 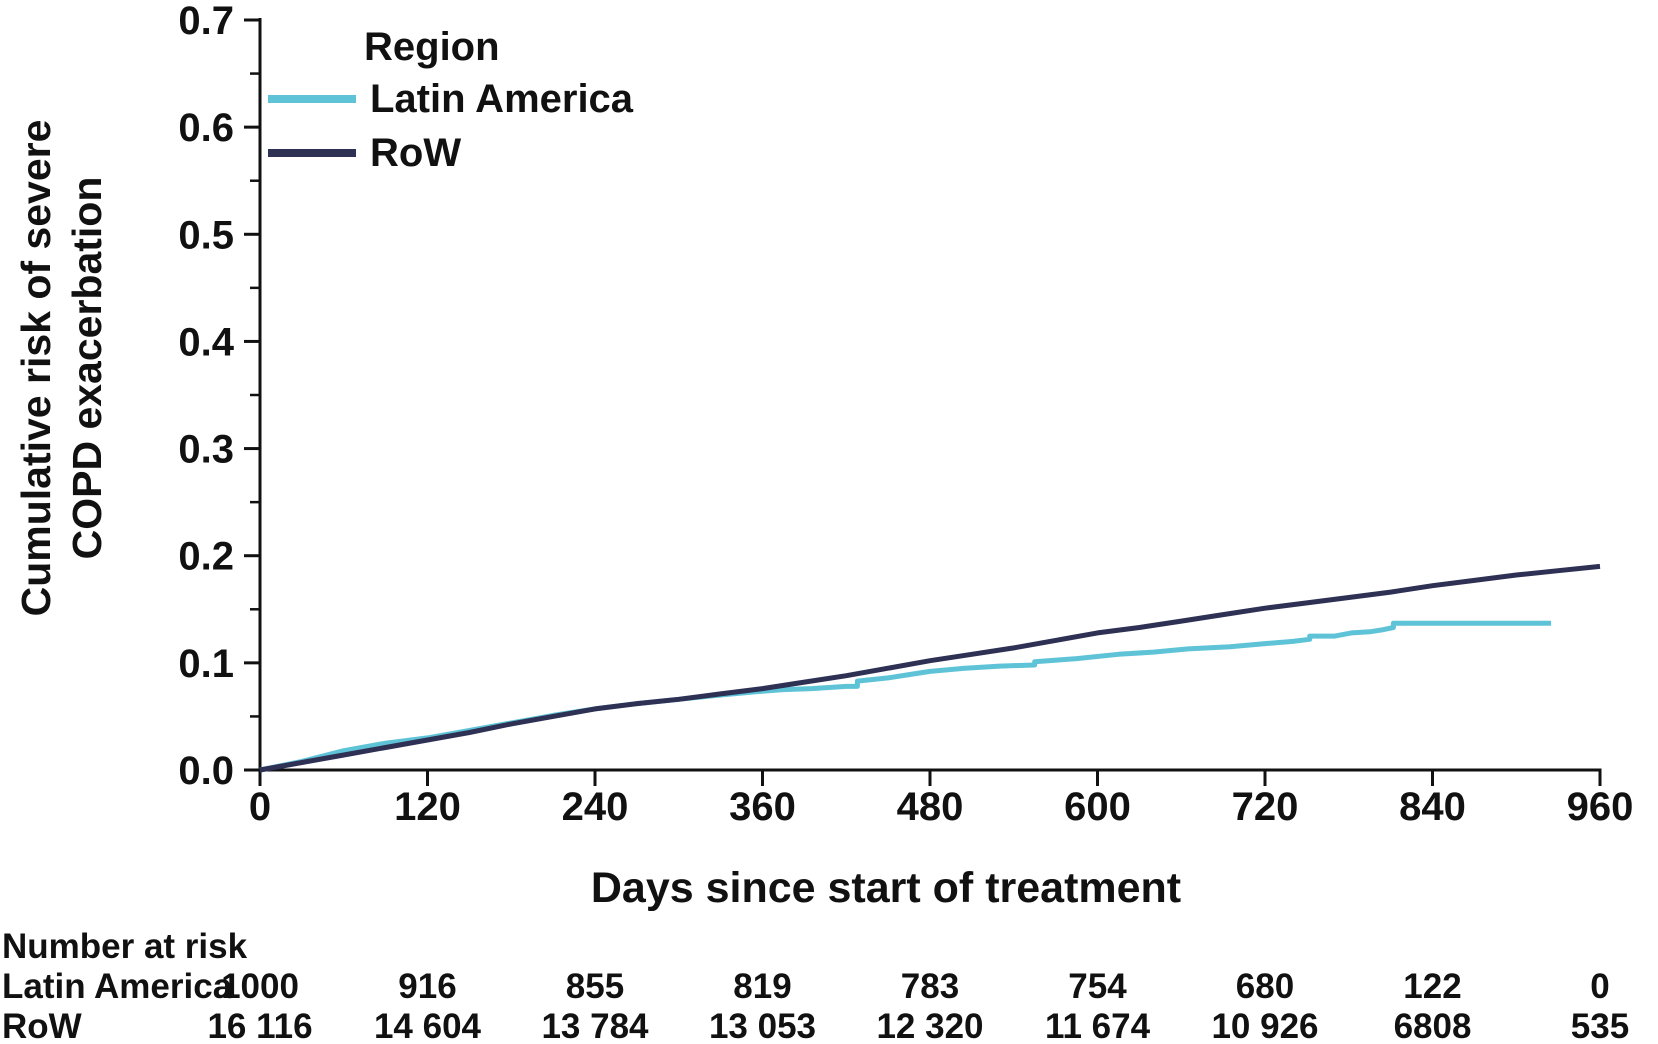 What do you see at coordinates (36, 368) in the screenshot?
I see `y-axis-title-line1: Cumulative risk of severe` at bounding box center [36, 368].